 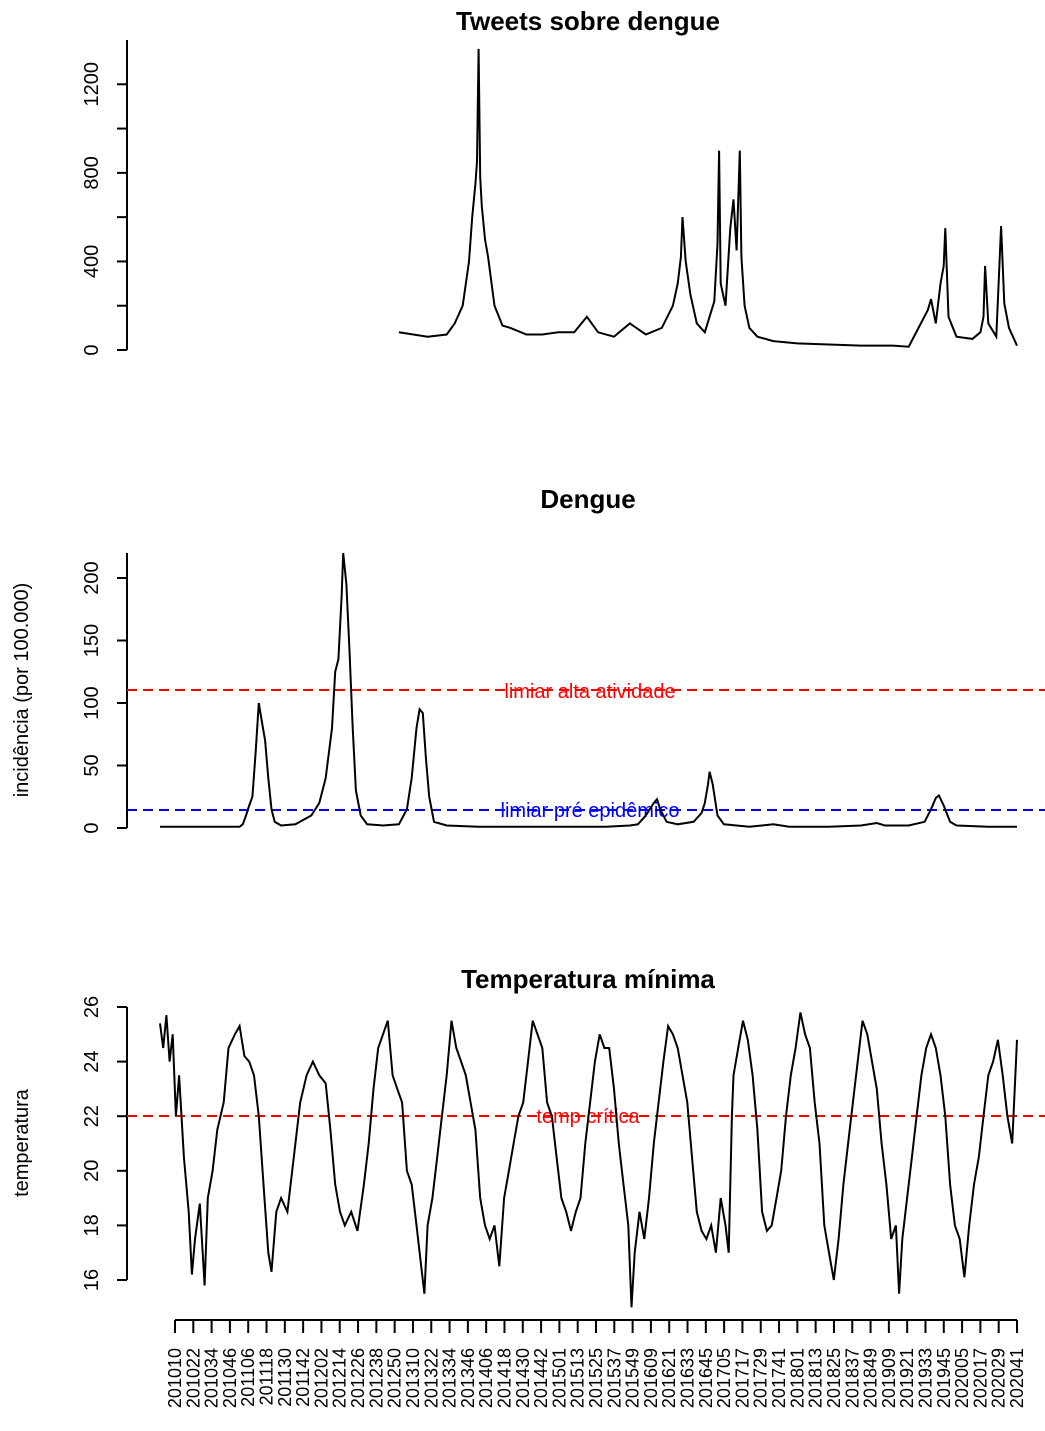 I want to click on x-tick-label: 201813, so click(x=816, y=1378).